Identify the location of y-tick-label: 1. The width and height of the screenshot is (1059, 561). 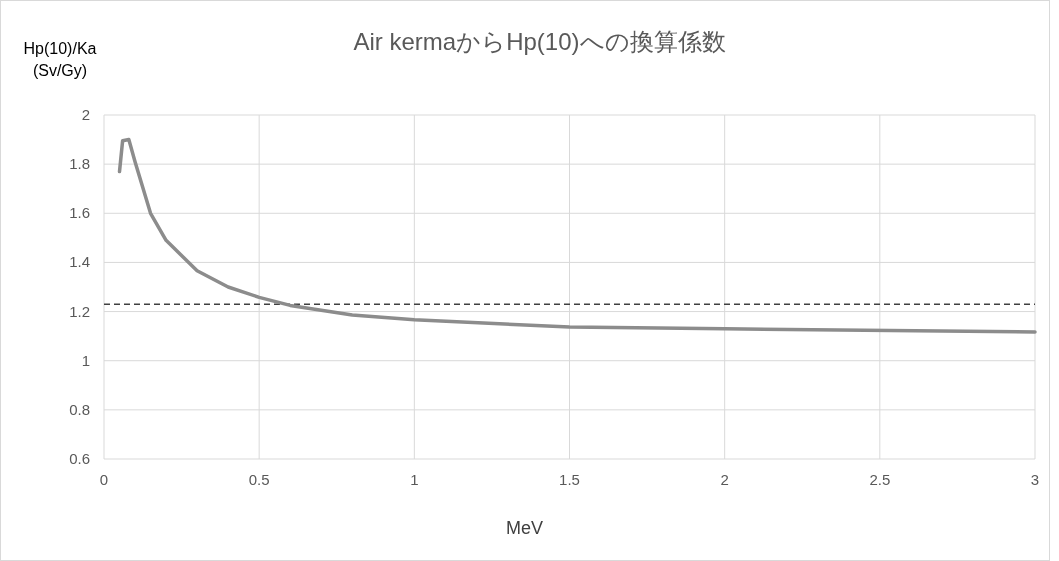
(85, 360).